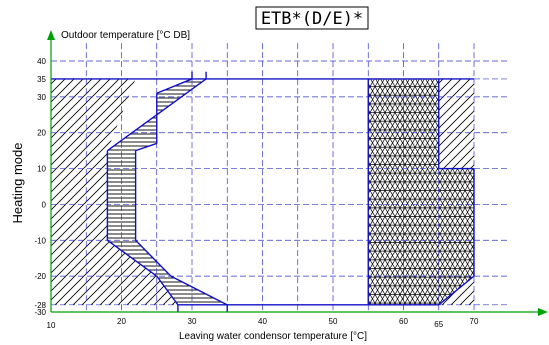 The image size is (549, 345). What do you see at coordinates (438, 324) in the screenshot?
I see `x-tick-label: 65` at bounding box center [438, 324].